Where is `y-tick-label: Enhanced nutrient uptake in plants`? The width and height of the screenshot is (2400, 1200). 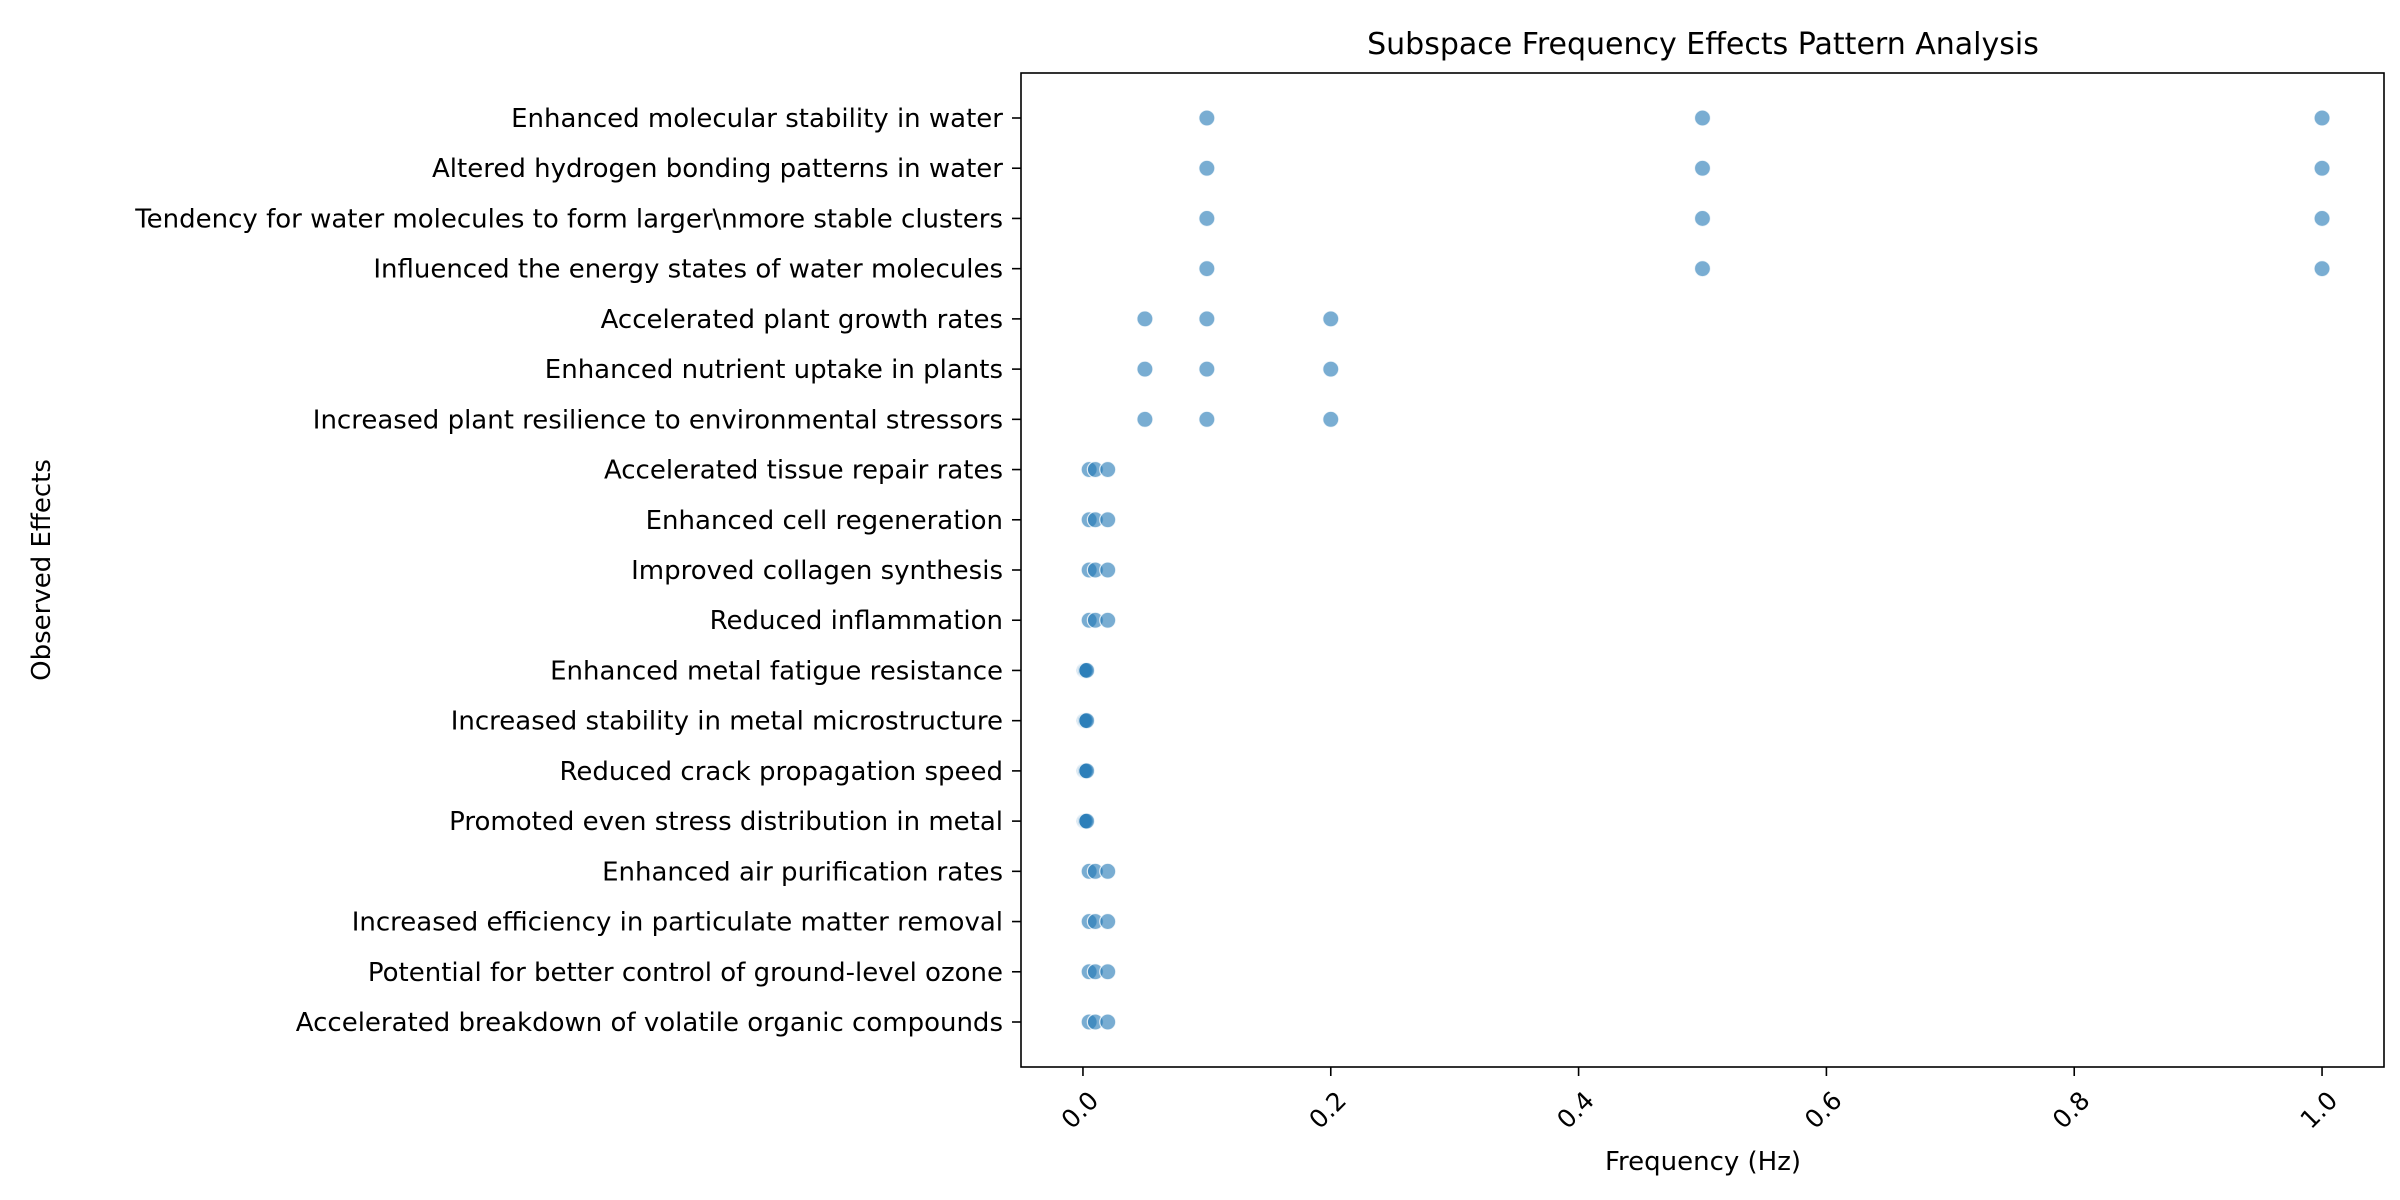 y-tick-label: Enhanced nutrient uptake in plants is located at coordinates (774, 370).